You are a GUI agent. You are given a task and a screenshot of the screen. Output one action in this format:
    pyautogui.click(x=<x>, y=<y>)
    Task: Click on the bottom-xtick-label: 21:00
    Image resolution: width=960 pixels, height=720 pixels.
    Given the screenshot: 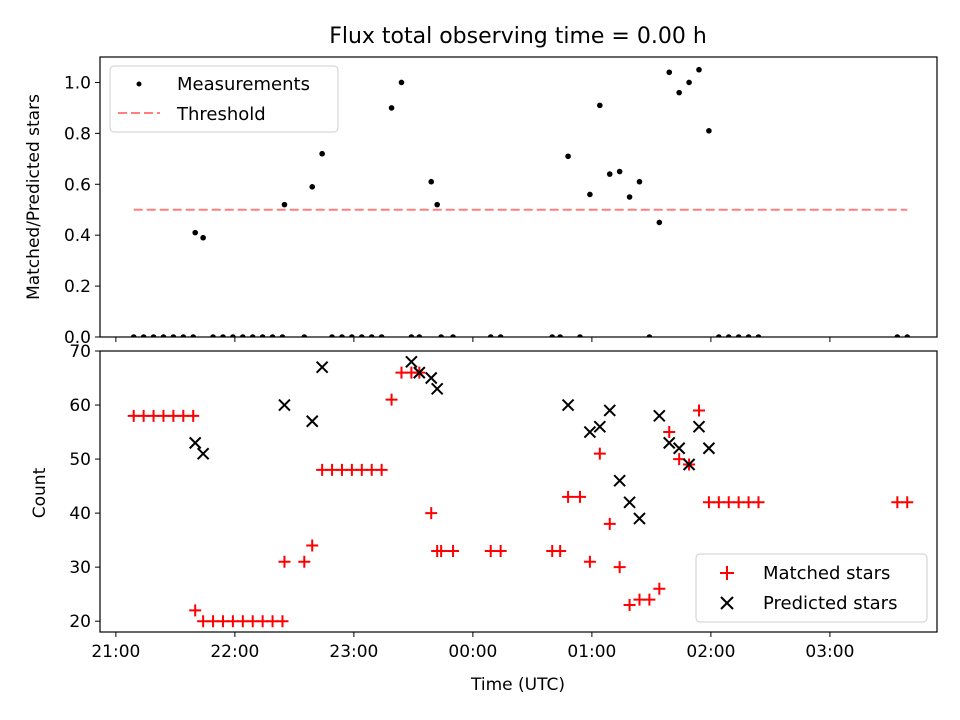 What is the action you would take?
    pyautogui.click(x=115, y=652)
    